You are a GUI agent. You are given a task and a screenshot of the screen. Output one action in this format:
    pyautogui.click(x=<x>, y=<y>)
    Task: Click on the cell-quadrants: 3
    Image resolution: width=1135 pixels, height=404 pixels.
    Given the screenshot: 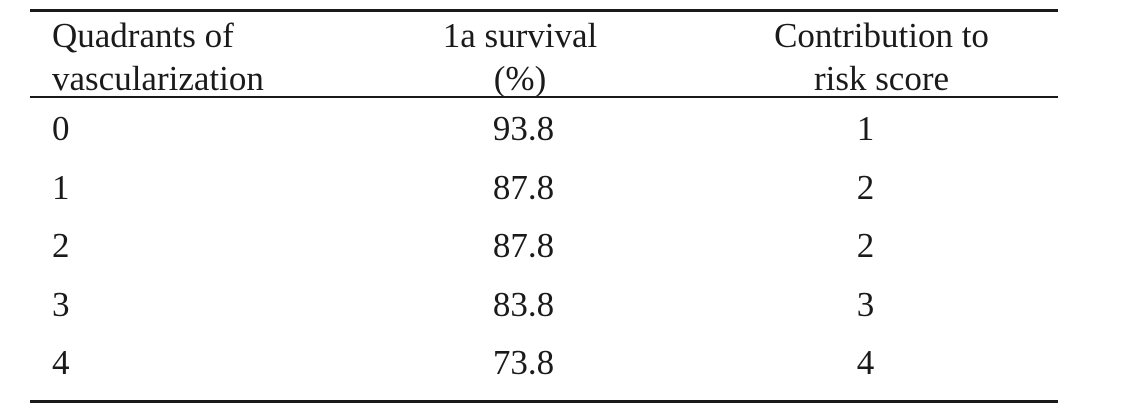 What is the action you would take?
    pyautogui.click(x=61, y=304)
    